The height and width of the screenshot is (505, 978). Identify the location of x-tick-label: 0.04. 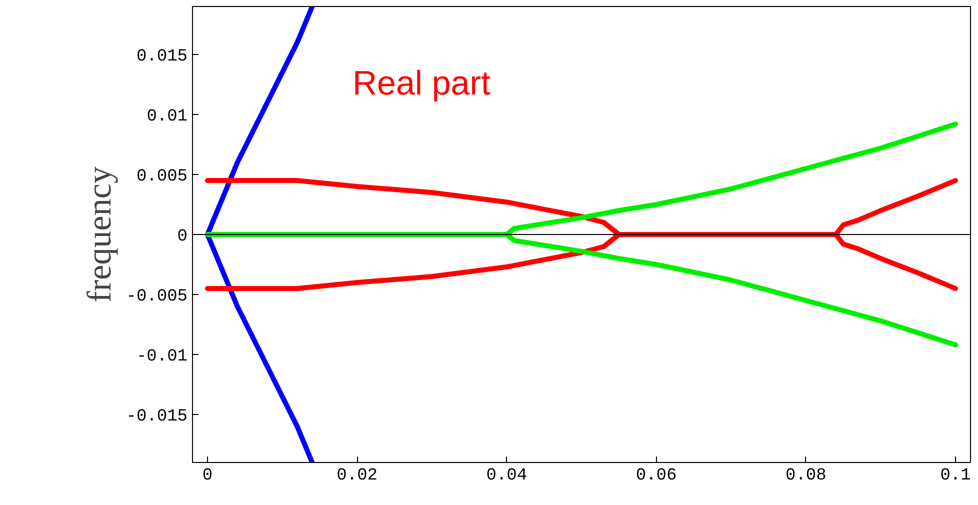
(507, 476).